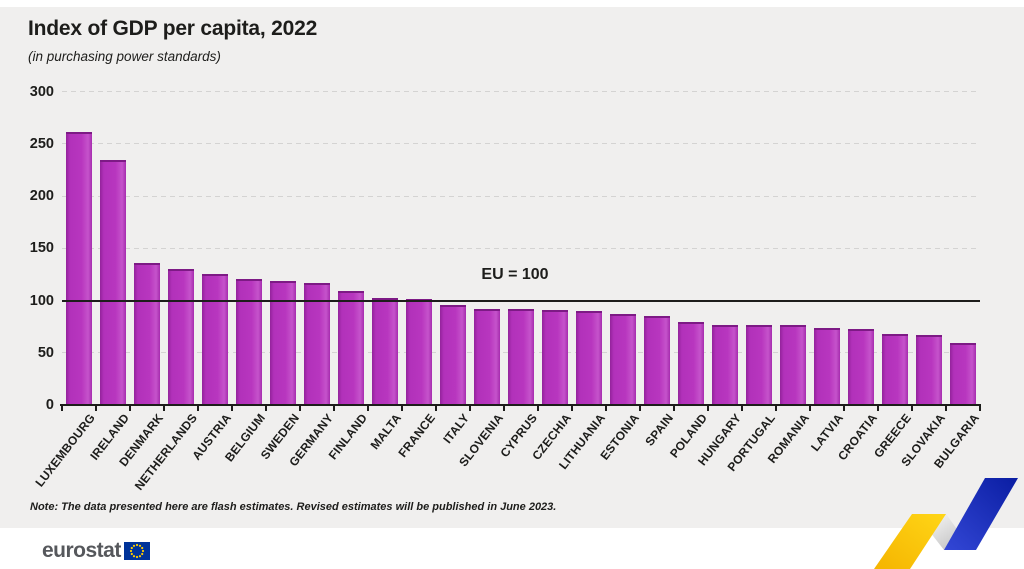  Describe the element at coordinates (555, 357) in the screenshot. I see `bar-czechia` at that location.